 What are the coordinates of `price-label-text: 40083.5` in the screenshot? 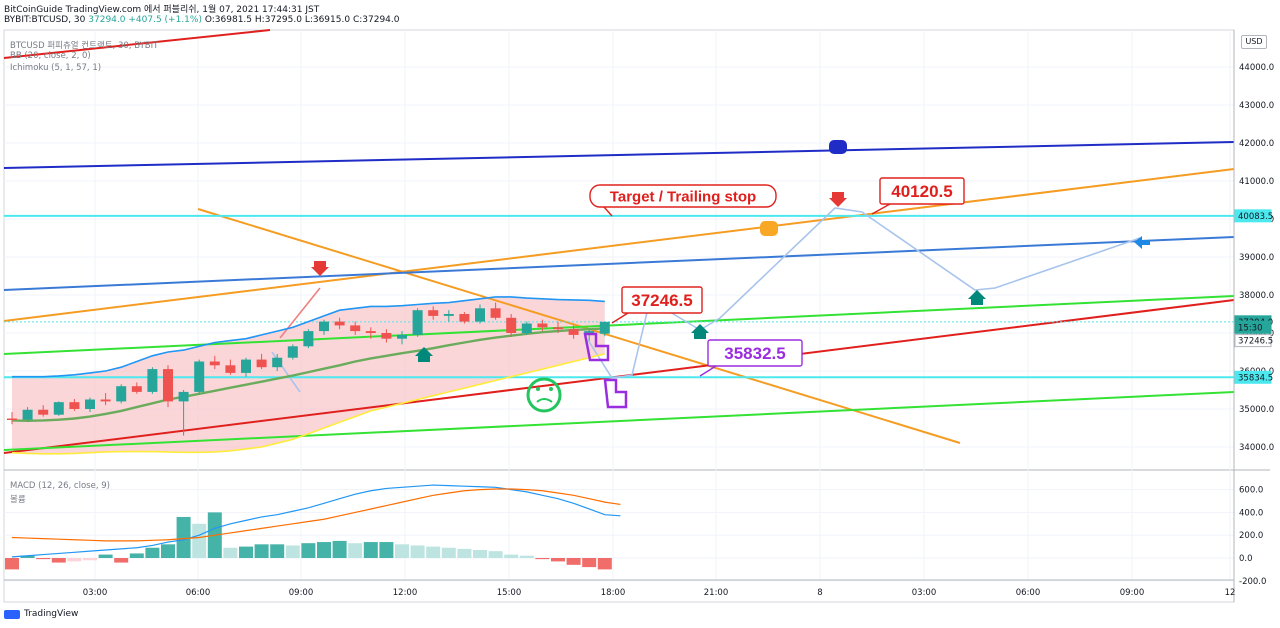 It's located at (1255, 217).